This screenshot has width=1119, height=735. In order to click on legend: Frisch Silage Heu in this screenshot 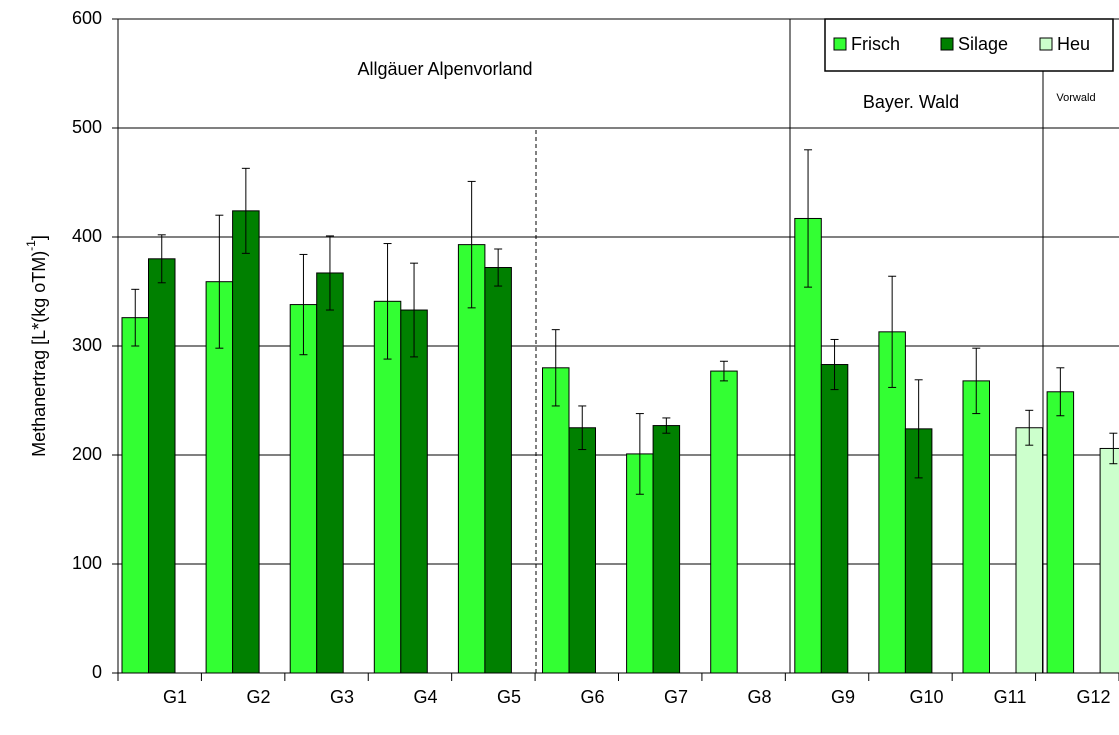, I will do `click(969, 45)`.